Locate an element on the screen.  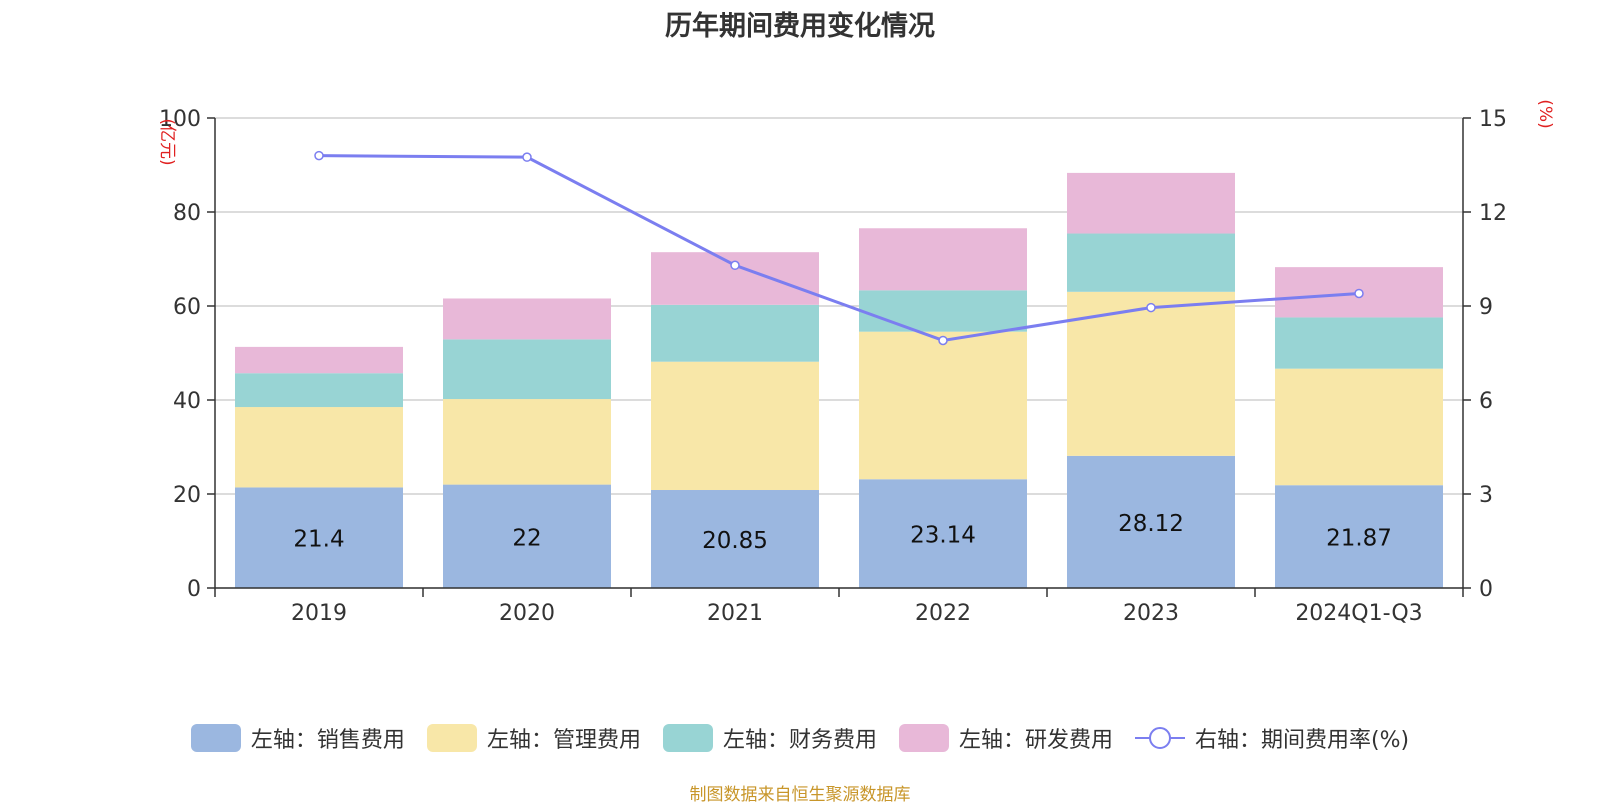
bar-2-2021 is located at coordinates (735, 426).